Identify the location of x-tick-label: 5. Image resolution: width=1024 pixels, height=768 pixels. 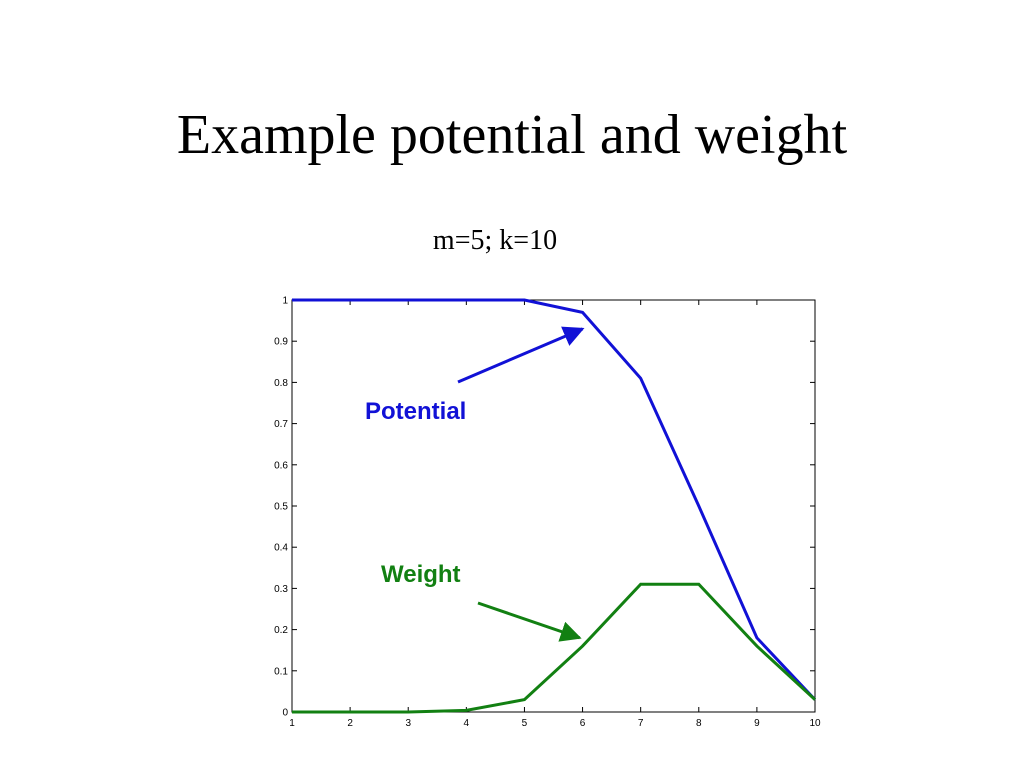
(525, 723).